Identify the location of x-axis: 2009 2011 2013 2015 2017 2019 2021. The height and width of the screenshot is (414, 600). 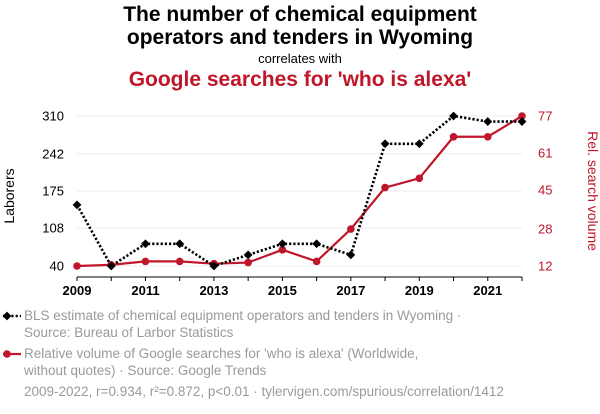
(293, 287).